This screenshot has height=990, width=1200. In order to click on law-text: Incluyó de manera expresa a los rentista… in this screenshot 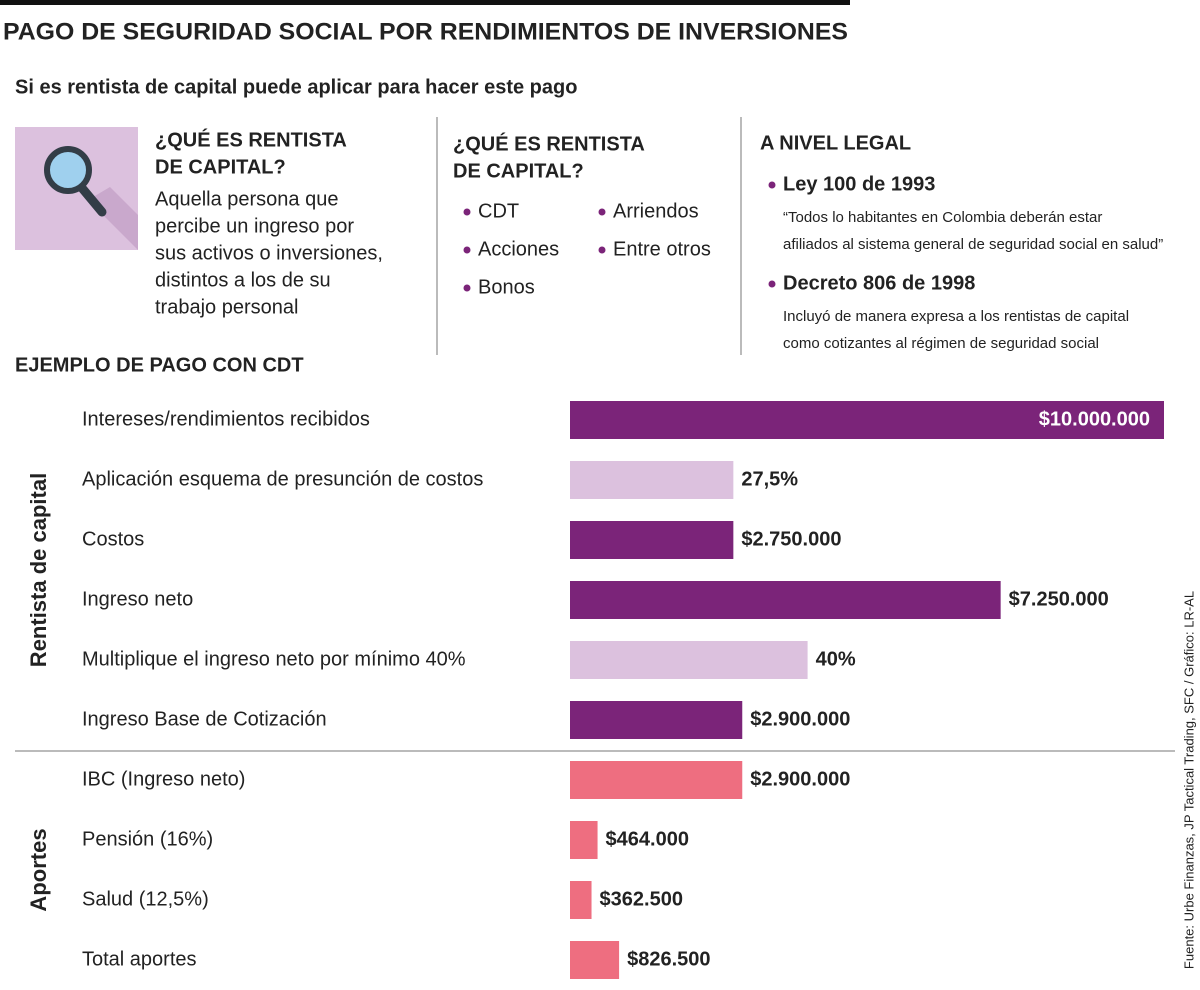, I will do `click(956, 316)`.